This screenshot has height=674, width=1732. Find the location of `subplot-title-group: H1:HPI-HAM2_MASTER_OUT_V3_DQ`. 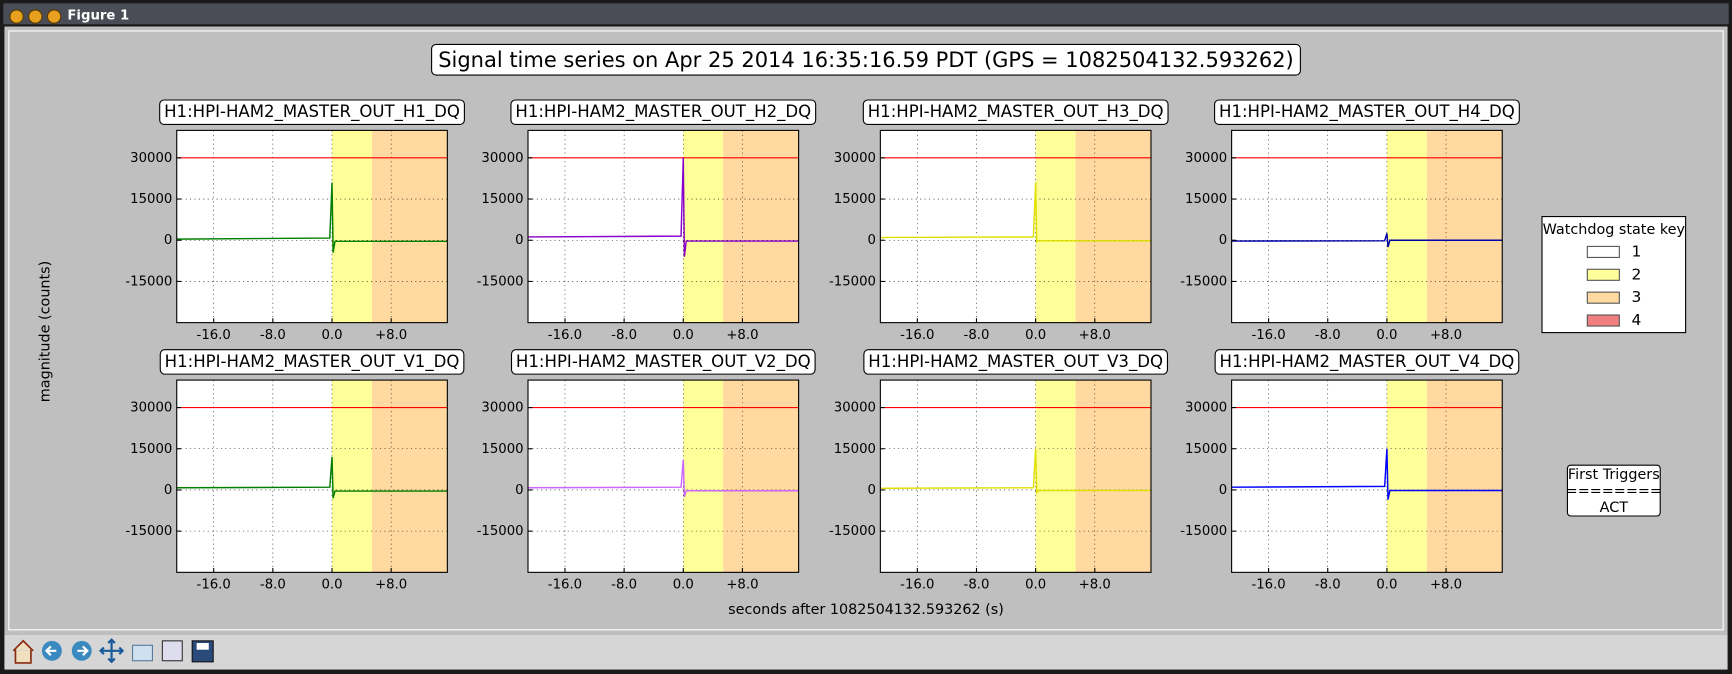

subplot-title-group: H1:HPI-HAM2_MASTER_OUT_V3_DQ is located at coordinates (1016, 362).